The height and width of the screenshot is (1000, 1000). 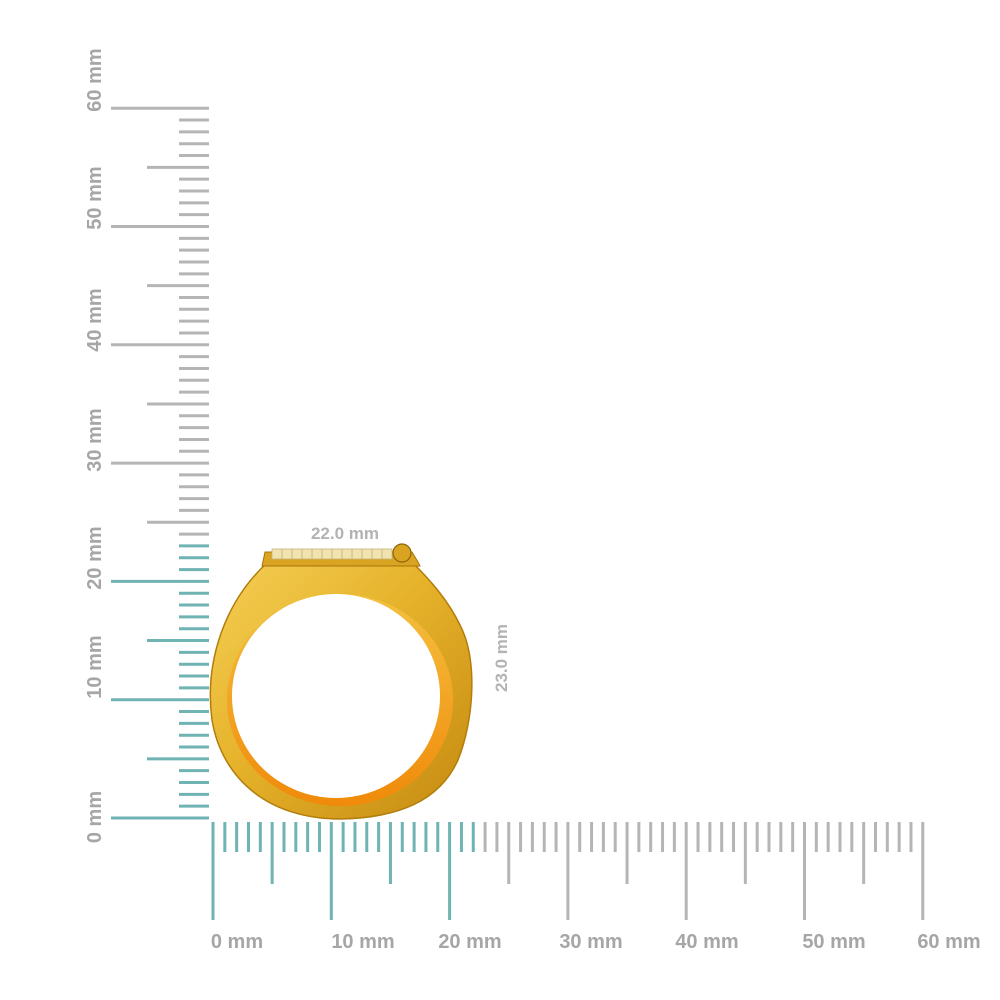 I want to click on h-label-0: 0 mm, so click(x=237, y=942).